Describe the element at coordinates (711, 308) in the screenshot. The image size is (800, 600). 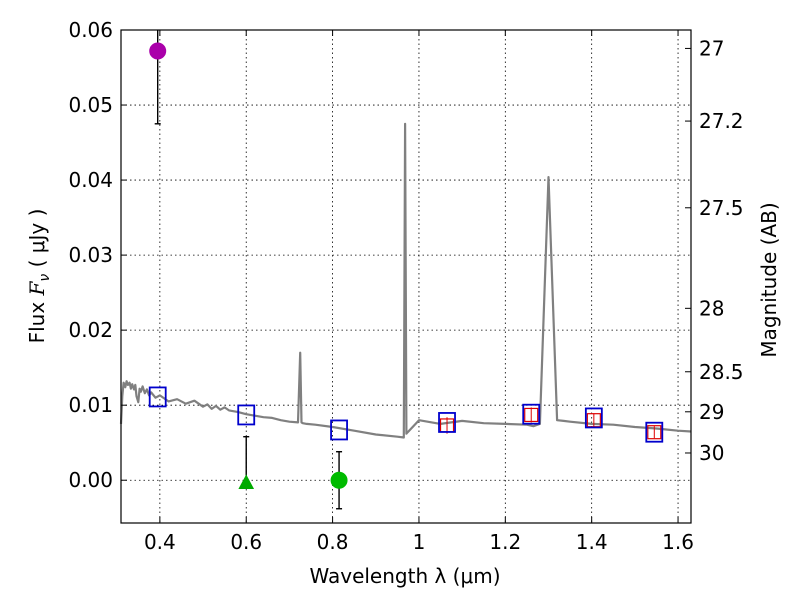
I see `y2-tick-label: 28` at that location.